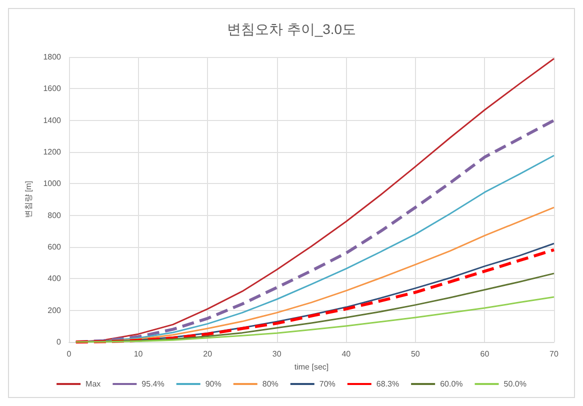 This screenshot has height=406, width=583. Describe the element at coordinates (311, 367) in the screenshot. I see `x-axis-title: time [sec]` at that location.